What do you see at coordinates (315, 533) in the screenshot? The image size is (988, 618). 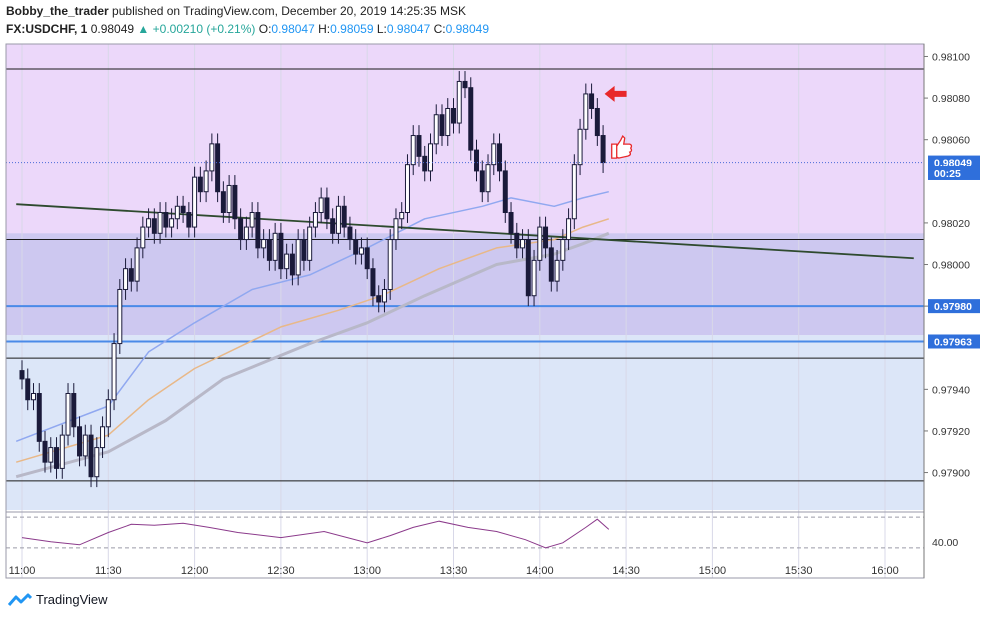 I see `rsi-line` at bounding box center [315, 533].